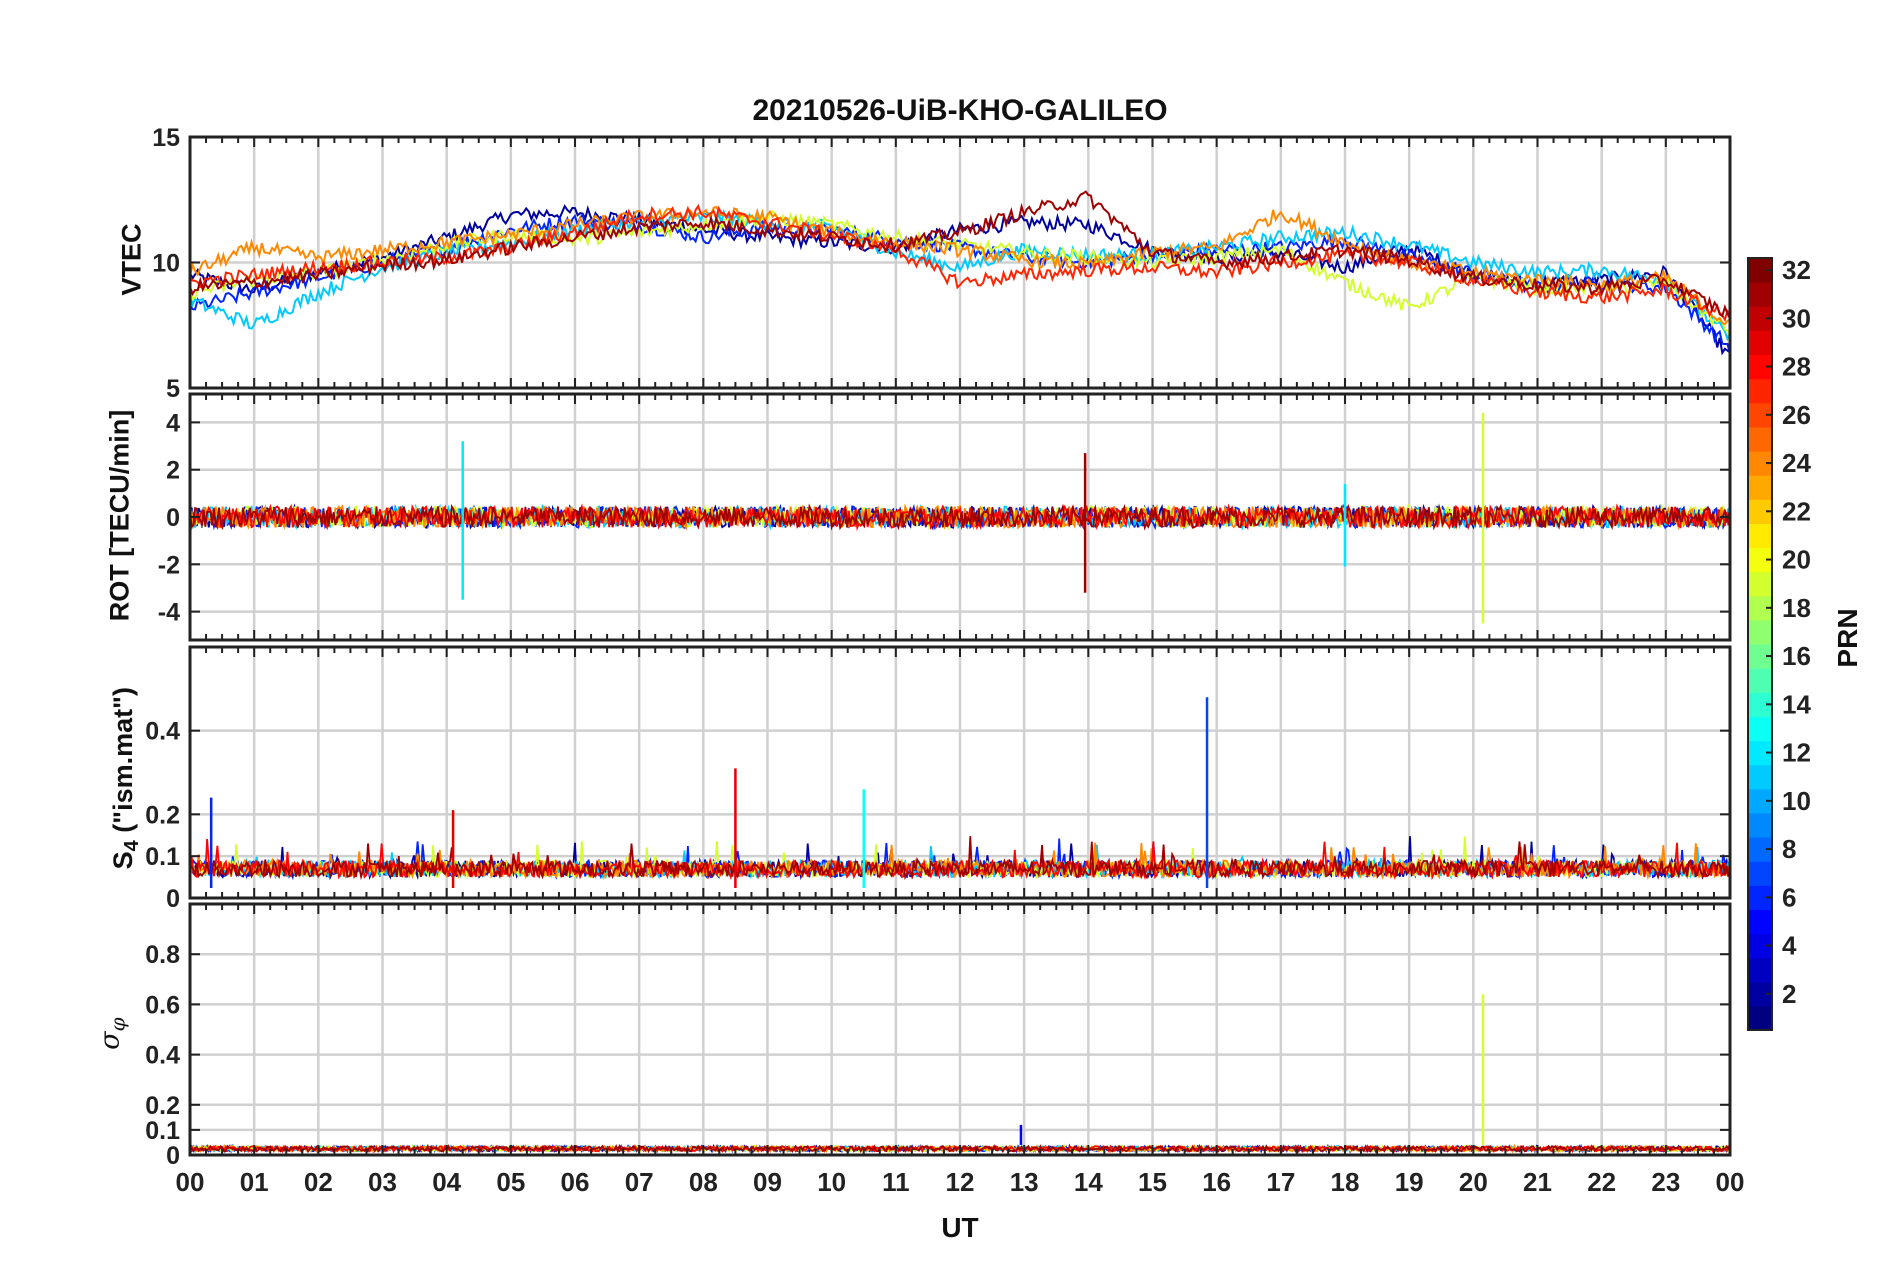 Image resolution: width=1902 pixels, height=1272 pixels. Describe the element at coordinates (166, 264) in the screenshot. I see `vtec-ytick-label: 10` at that location.